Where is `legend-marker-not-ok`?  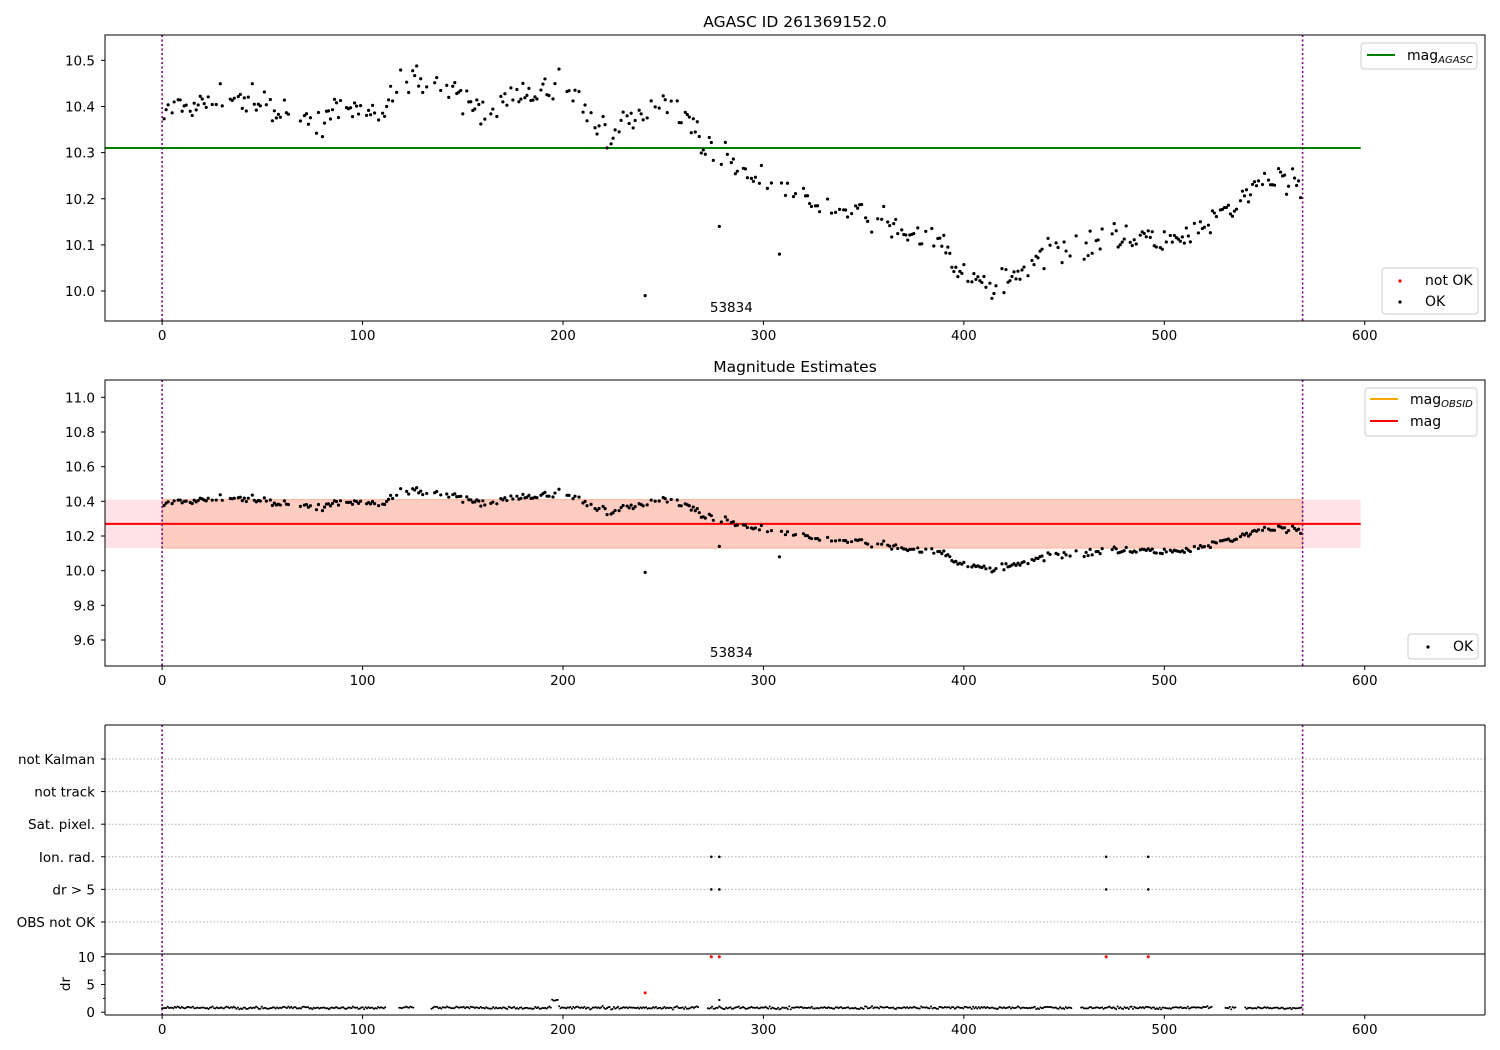
legend-marker-not-ok is located at coordinates (1400, 281).